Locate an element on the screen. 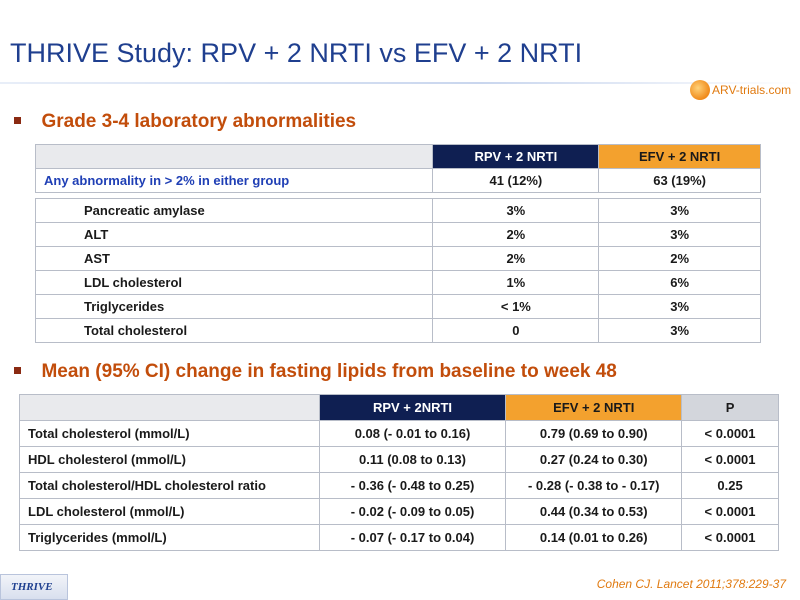  row-rpv: - 0.36 (- 0.48 to 0.25) is located at coordinates (412, 485).